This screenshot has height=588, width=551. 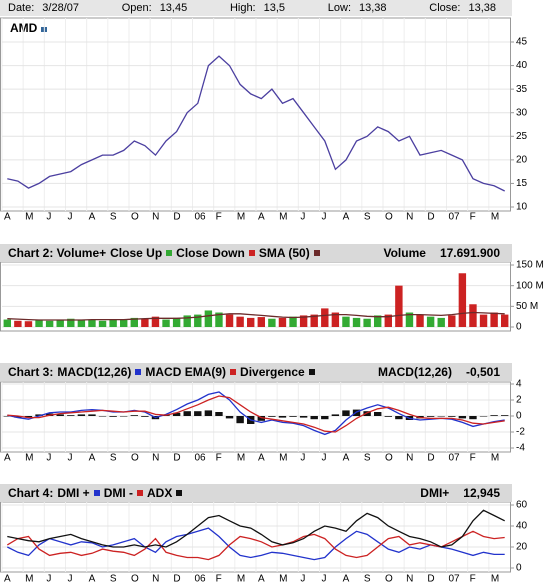 What do you see at coordinates (519, 400) in the screenshot?
I see `y-tick-label: 2` at bounding box center [519, 400].